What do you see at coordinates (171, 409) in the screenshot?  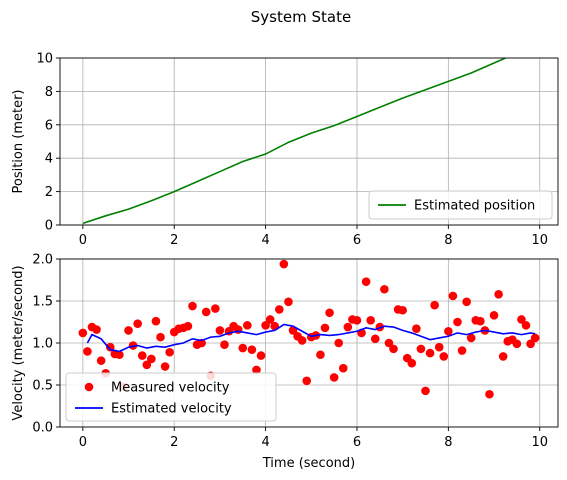 I see `legend-label: Estimated velocity` at bounding box center [171, 409].